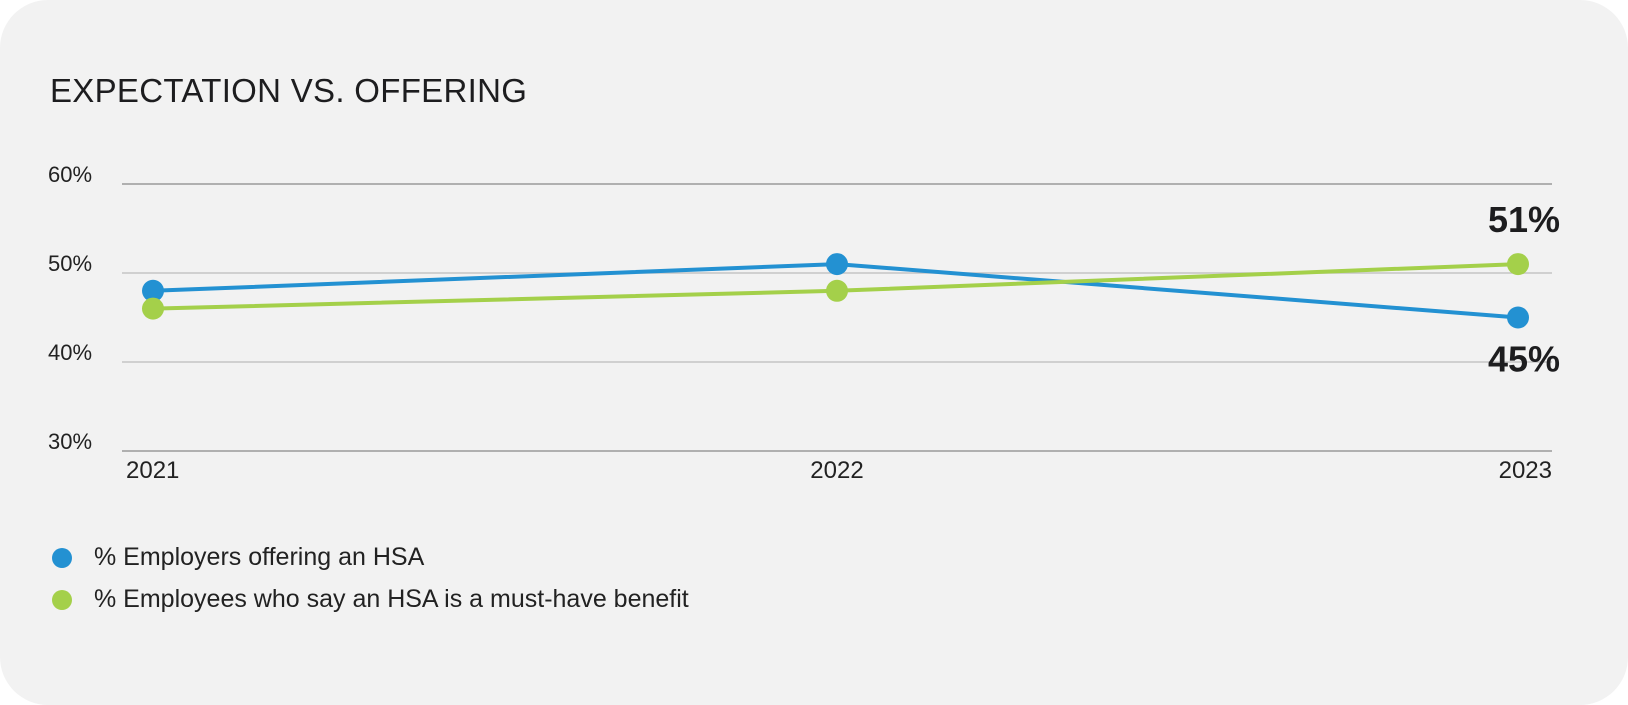 This screenshot has width=1628, height=705. What do you see at coordinates (62, 599) in the screenshot?
I see `legend-marker-green` at bounding box center [62, 599].